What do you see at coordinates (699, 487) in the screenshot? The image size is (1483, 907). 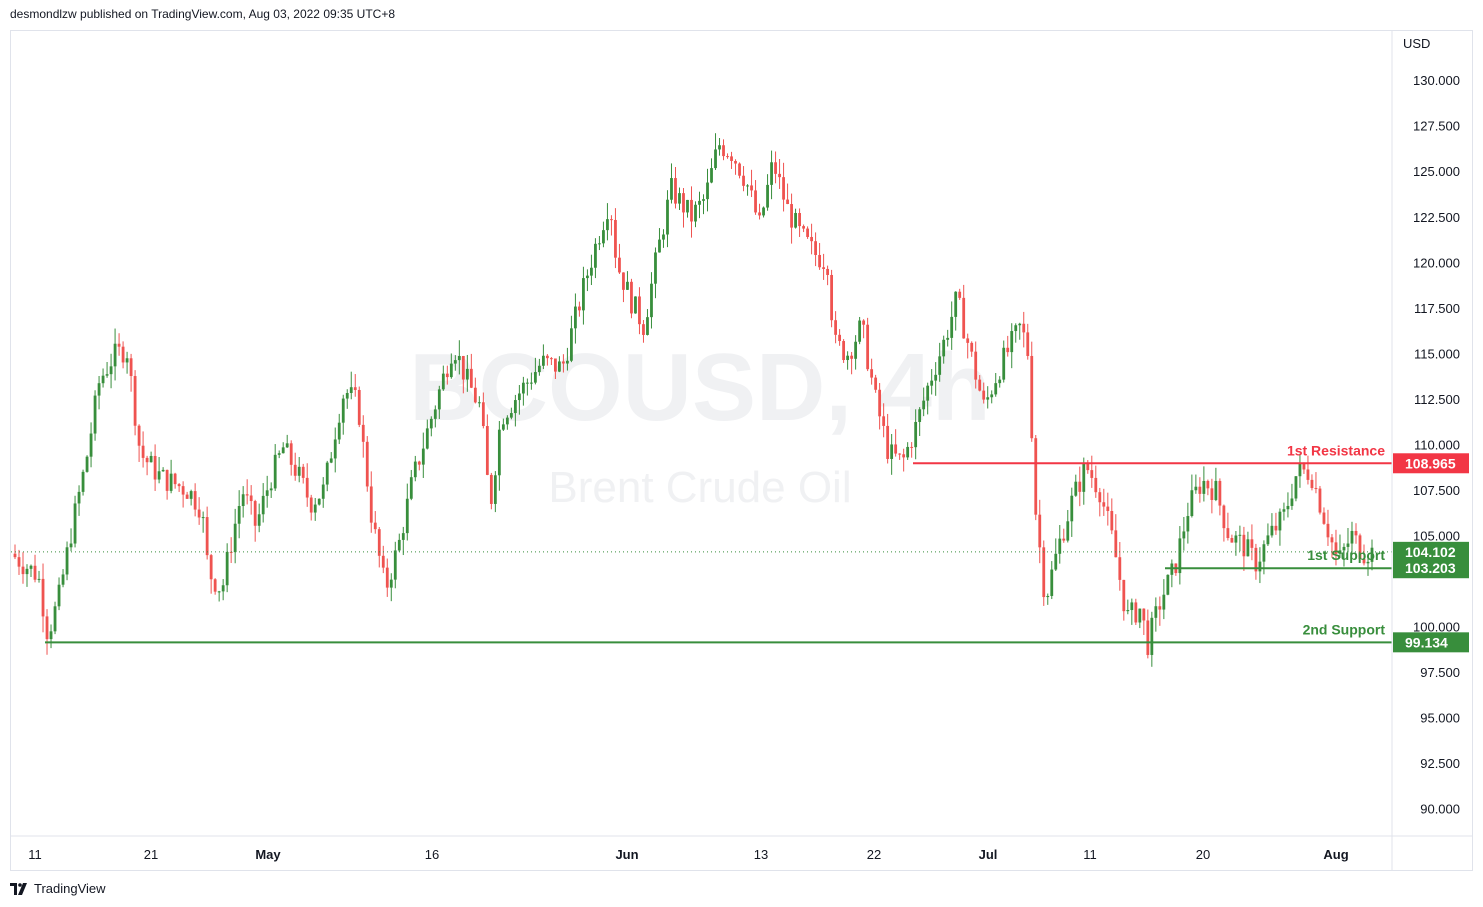 I see `watermark-name: Brent Crude Oil` at bounding box center [699, 487].